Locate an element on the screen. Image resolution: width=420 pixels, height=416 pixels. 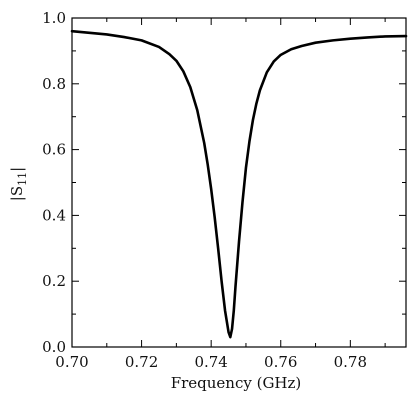
y-axis-label-close: | is located at coordinates (17, 169).